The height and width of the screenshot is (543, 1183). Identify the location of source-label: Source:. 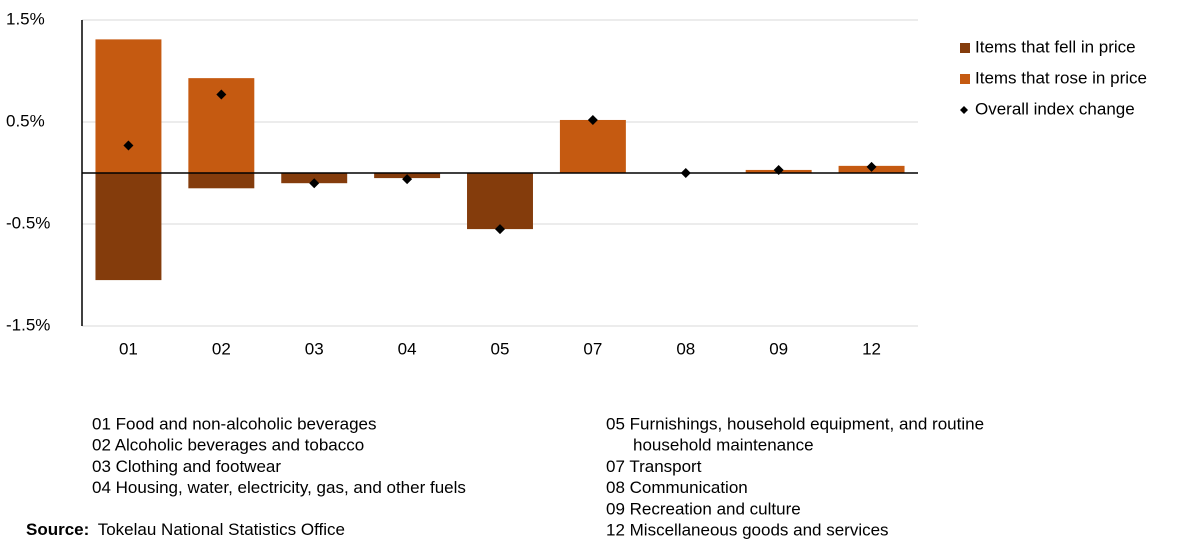
(57, 529).